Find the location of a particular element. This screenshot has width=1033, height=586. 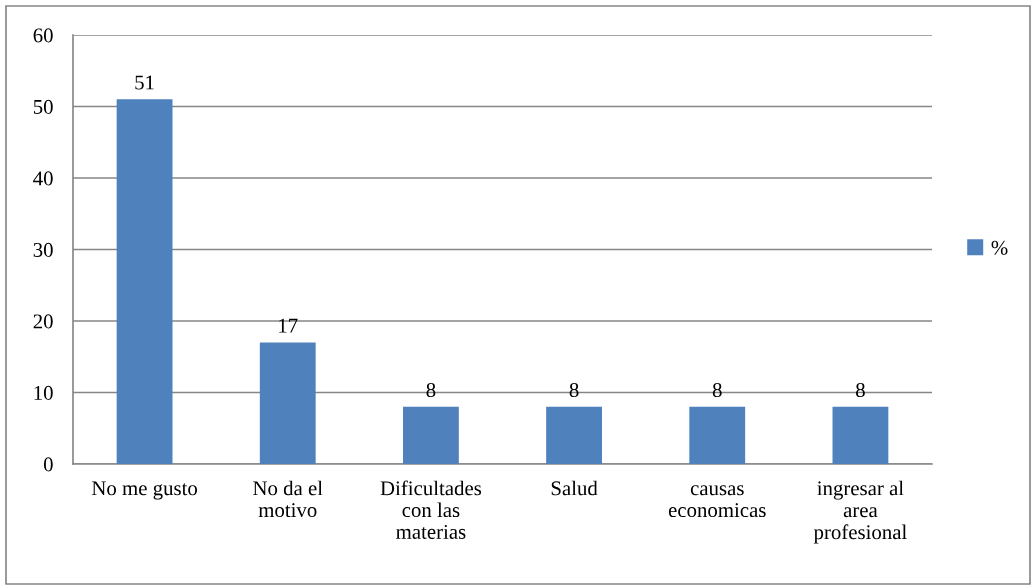

x-tick-label: No da el motivo is located at coordinates (288, 499).